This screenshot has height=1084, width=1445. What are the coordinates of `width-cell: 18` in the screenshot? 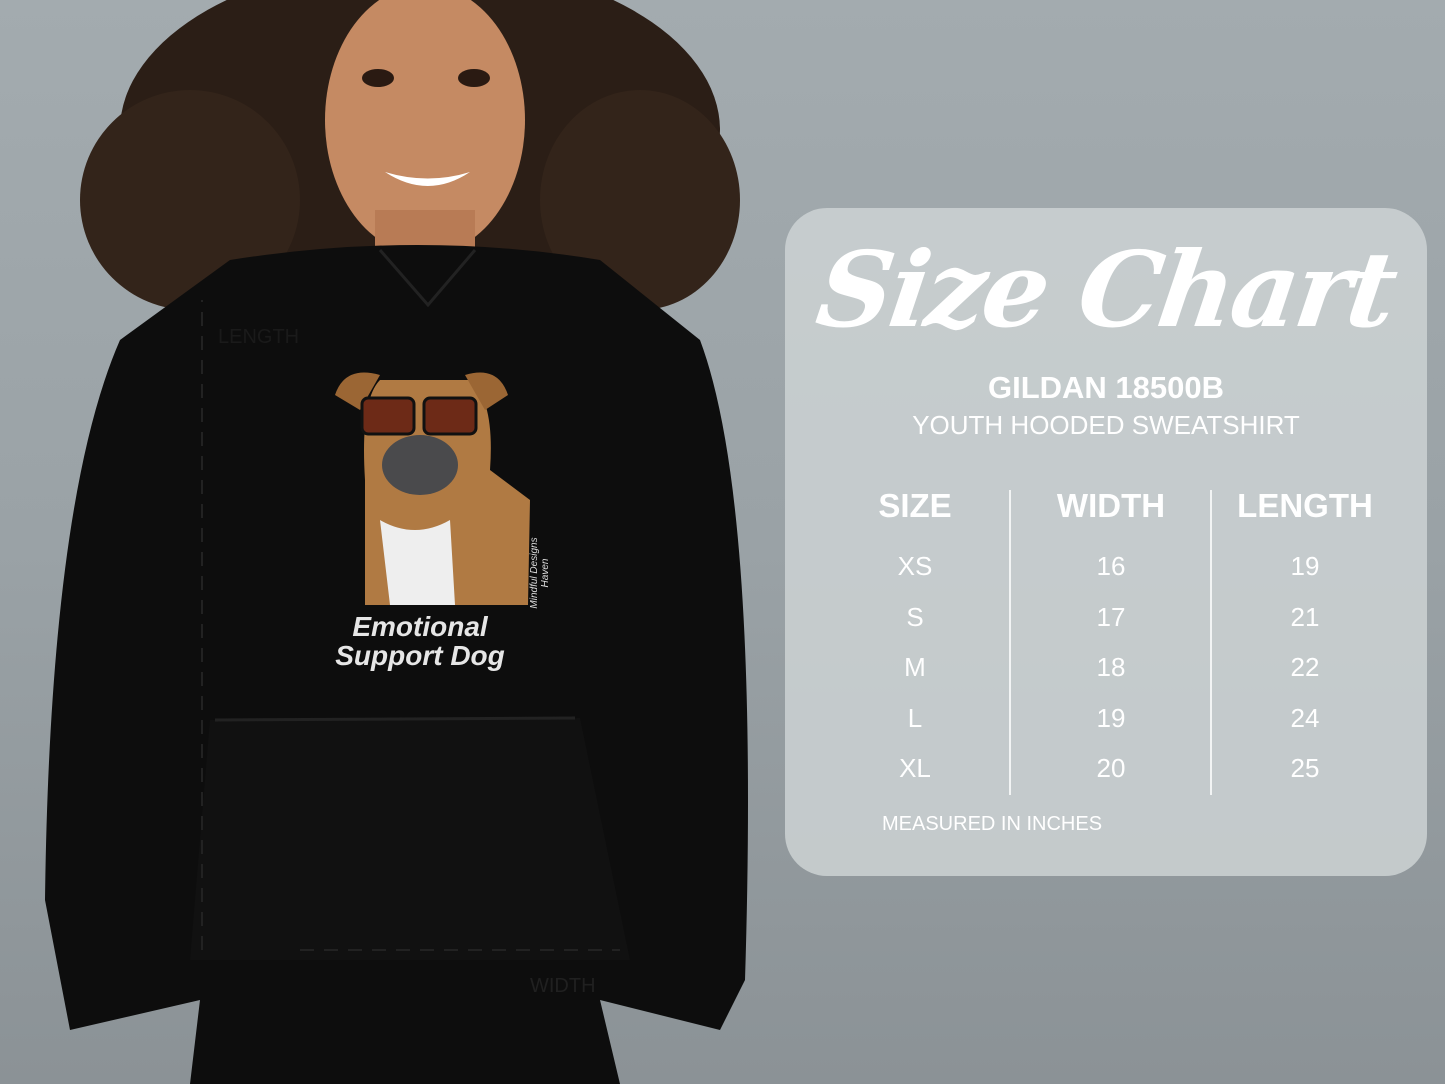 It's located at (1111, 667).